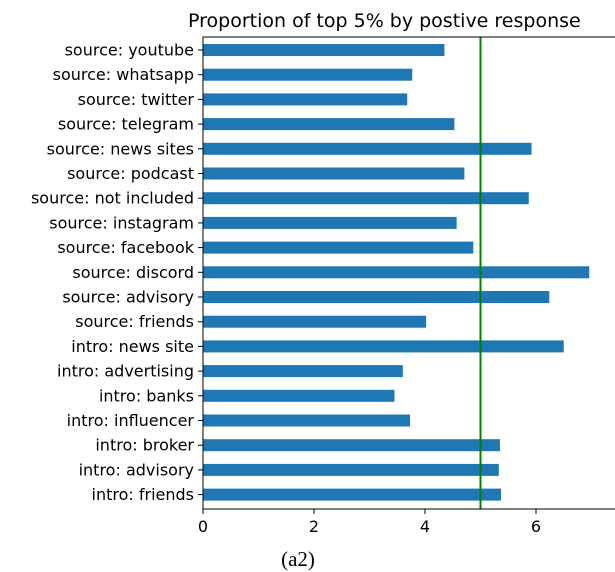  I want to click on category-label: source: youtube, so click(129, 50).